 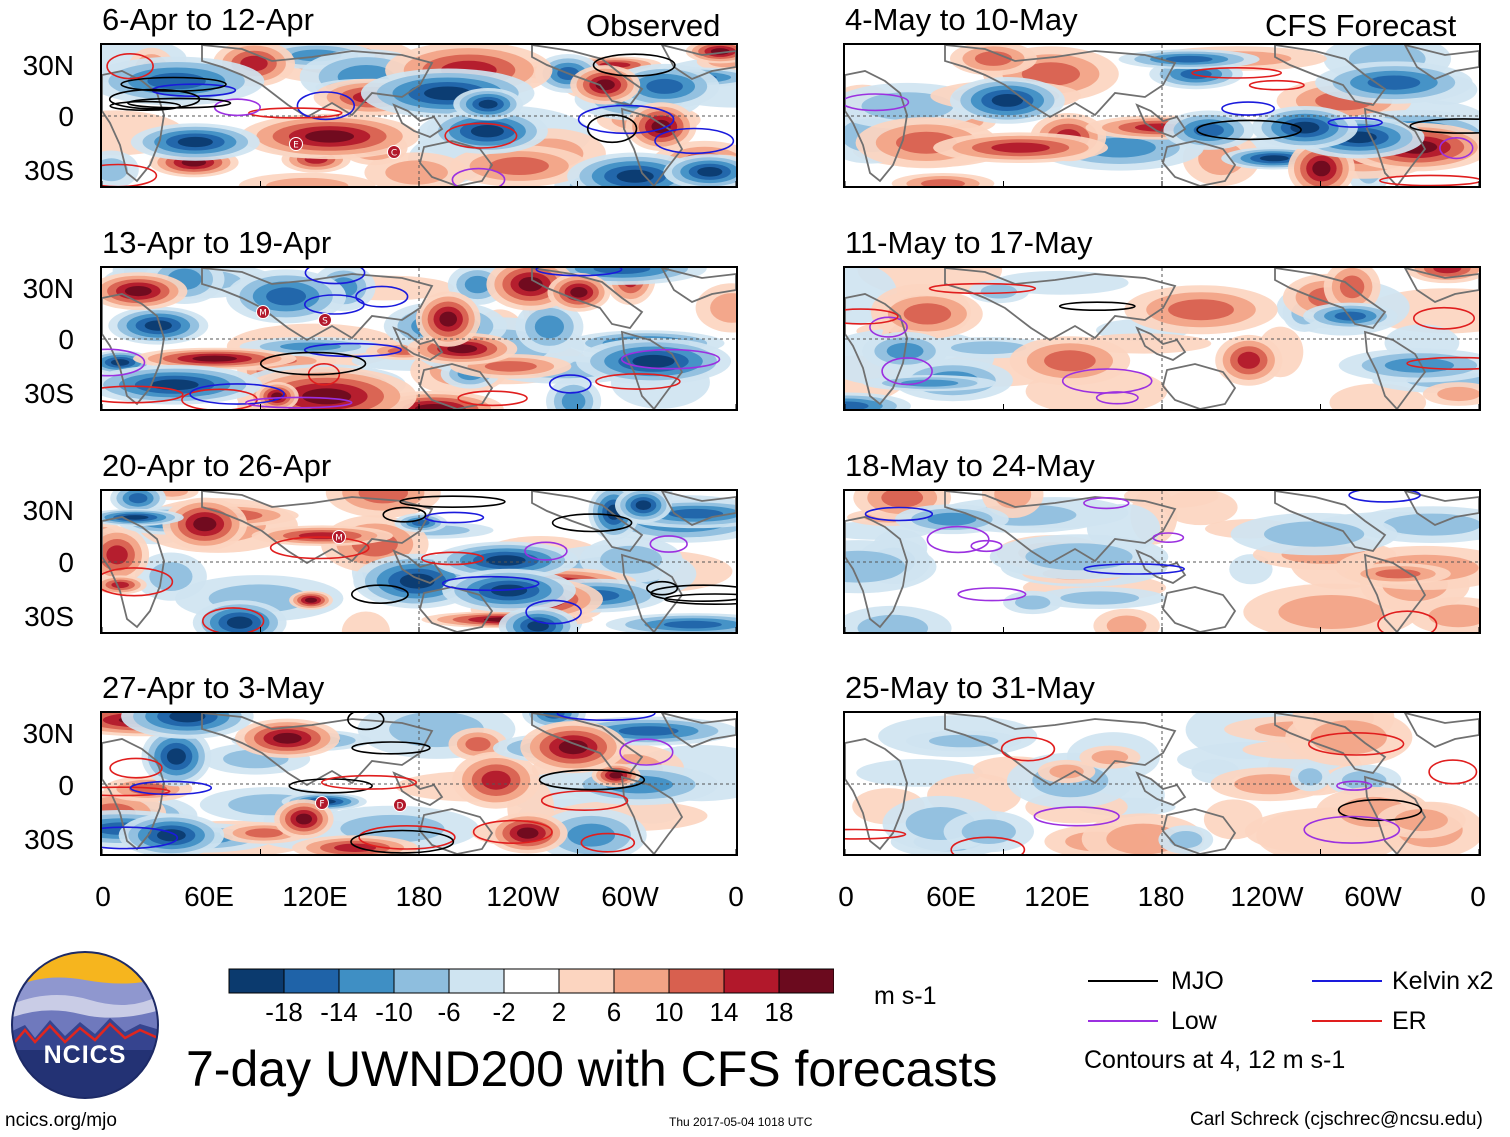 What do you see at coordinates (217, 242) in the screenshot?
I see `panel-title-obs-2: 13-Apr to 19-Apr` at bounding box center [217, 242].